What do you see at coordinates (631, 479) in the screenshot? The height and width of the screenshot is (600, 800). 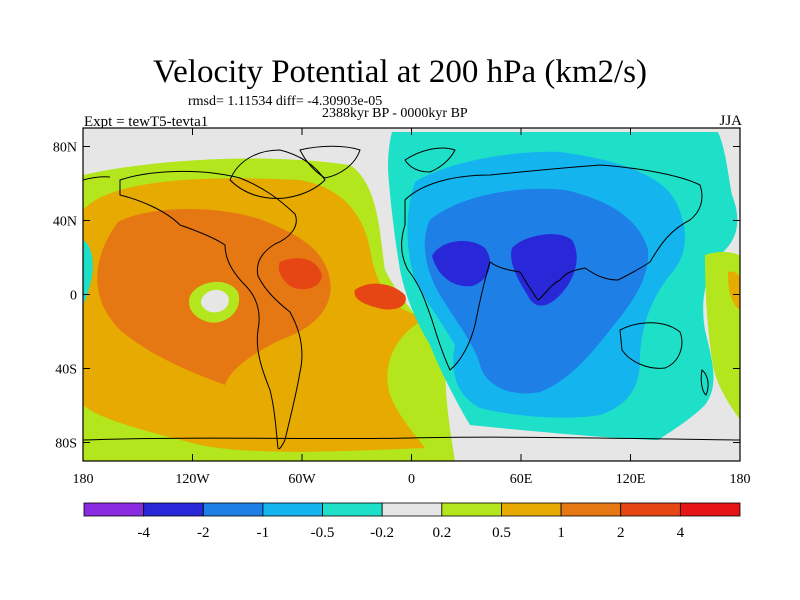 I see `x-tick-label: 120E` at bounding box center [631, 479].